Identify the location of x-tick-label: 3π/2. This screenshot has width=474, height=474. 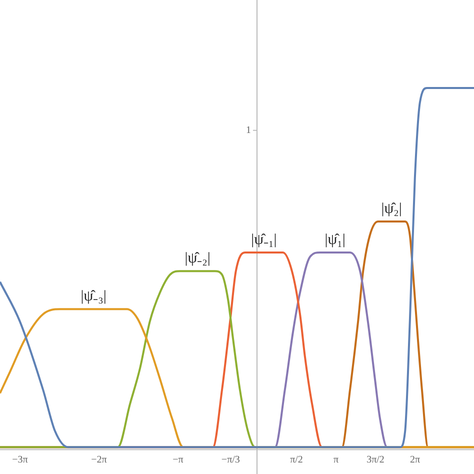
(375, 460).